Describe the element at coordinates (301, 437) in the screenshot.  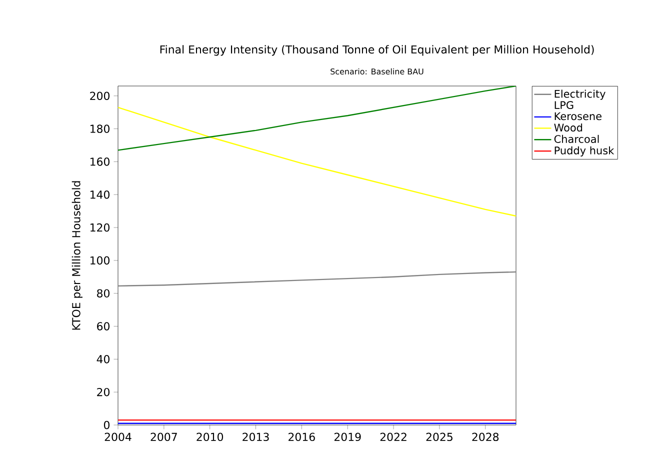
I see `x-tick-label: 2016` at that location.